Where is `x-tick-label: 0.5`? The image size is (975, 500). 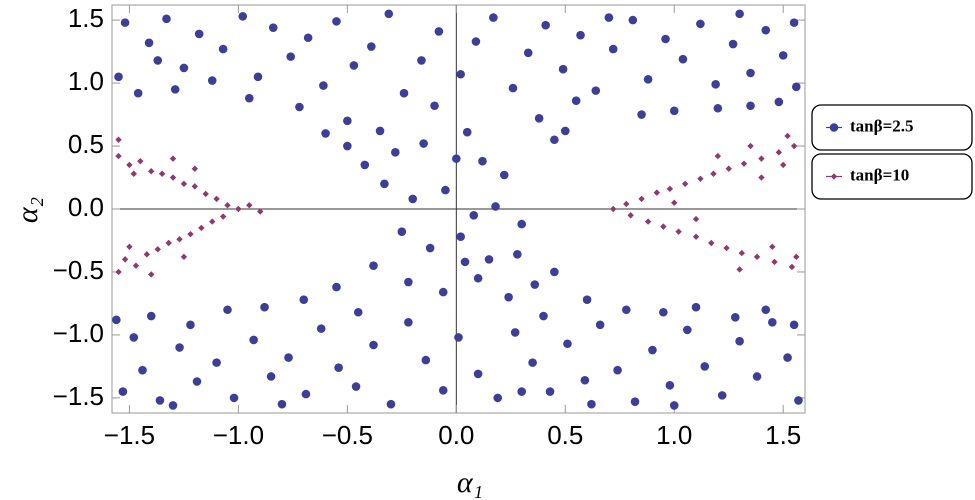
x-tick-label: 0.5 is located at coordinates (565, 435).